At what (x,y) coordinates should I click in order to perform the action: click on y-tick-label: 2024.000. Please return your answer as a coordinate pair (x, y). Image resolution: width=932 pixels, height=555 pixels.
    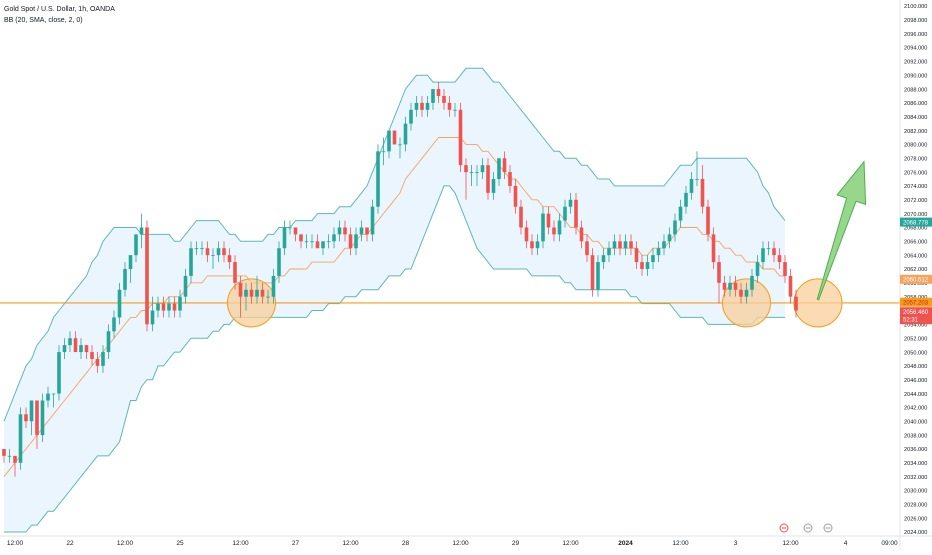
    Looking at the image, I should click on (915, 533).